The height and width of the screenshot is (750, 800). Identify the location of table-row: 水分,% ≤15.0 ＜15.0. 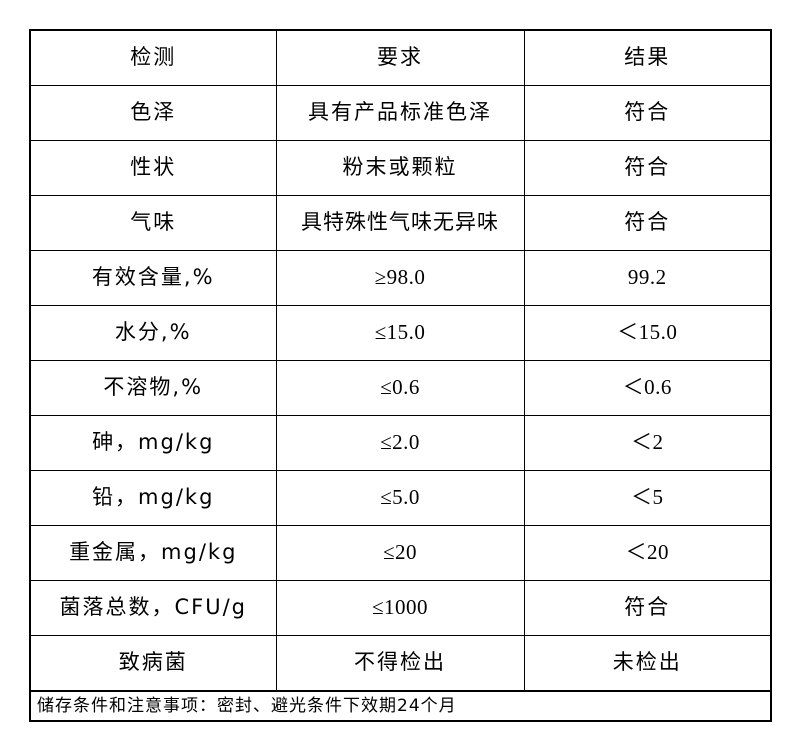
(400, 333).